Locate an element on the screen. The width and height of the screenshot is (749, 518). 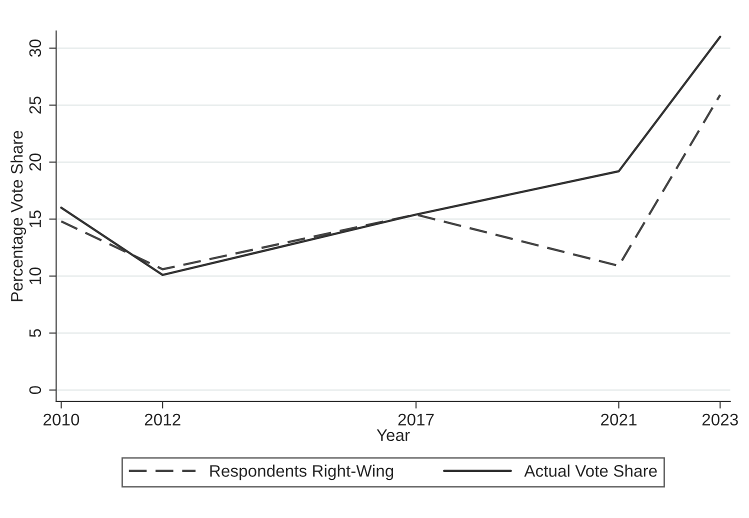
x-tick-label: 2017 is located at coordinates (416, 420).